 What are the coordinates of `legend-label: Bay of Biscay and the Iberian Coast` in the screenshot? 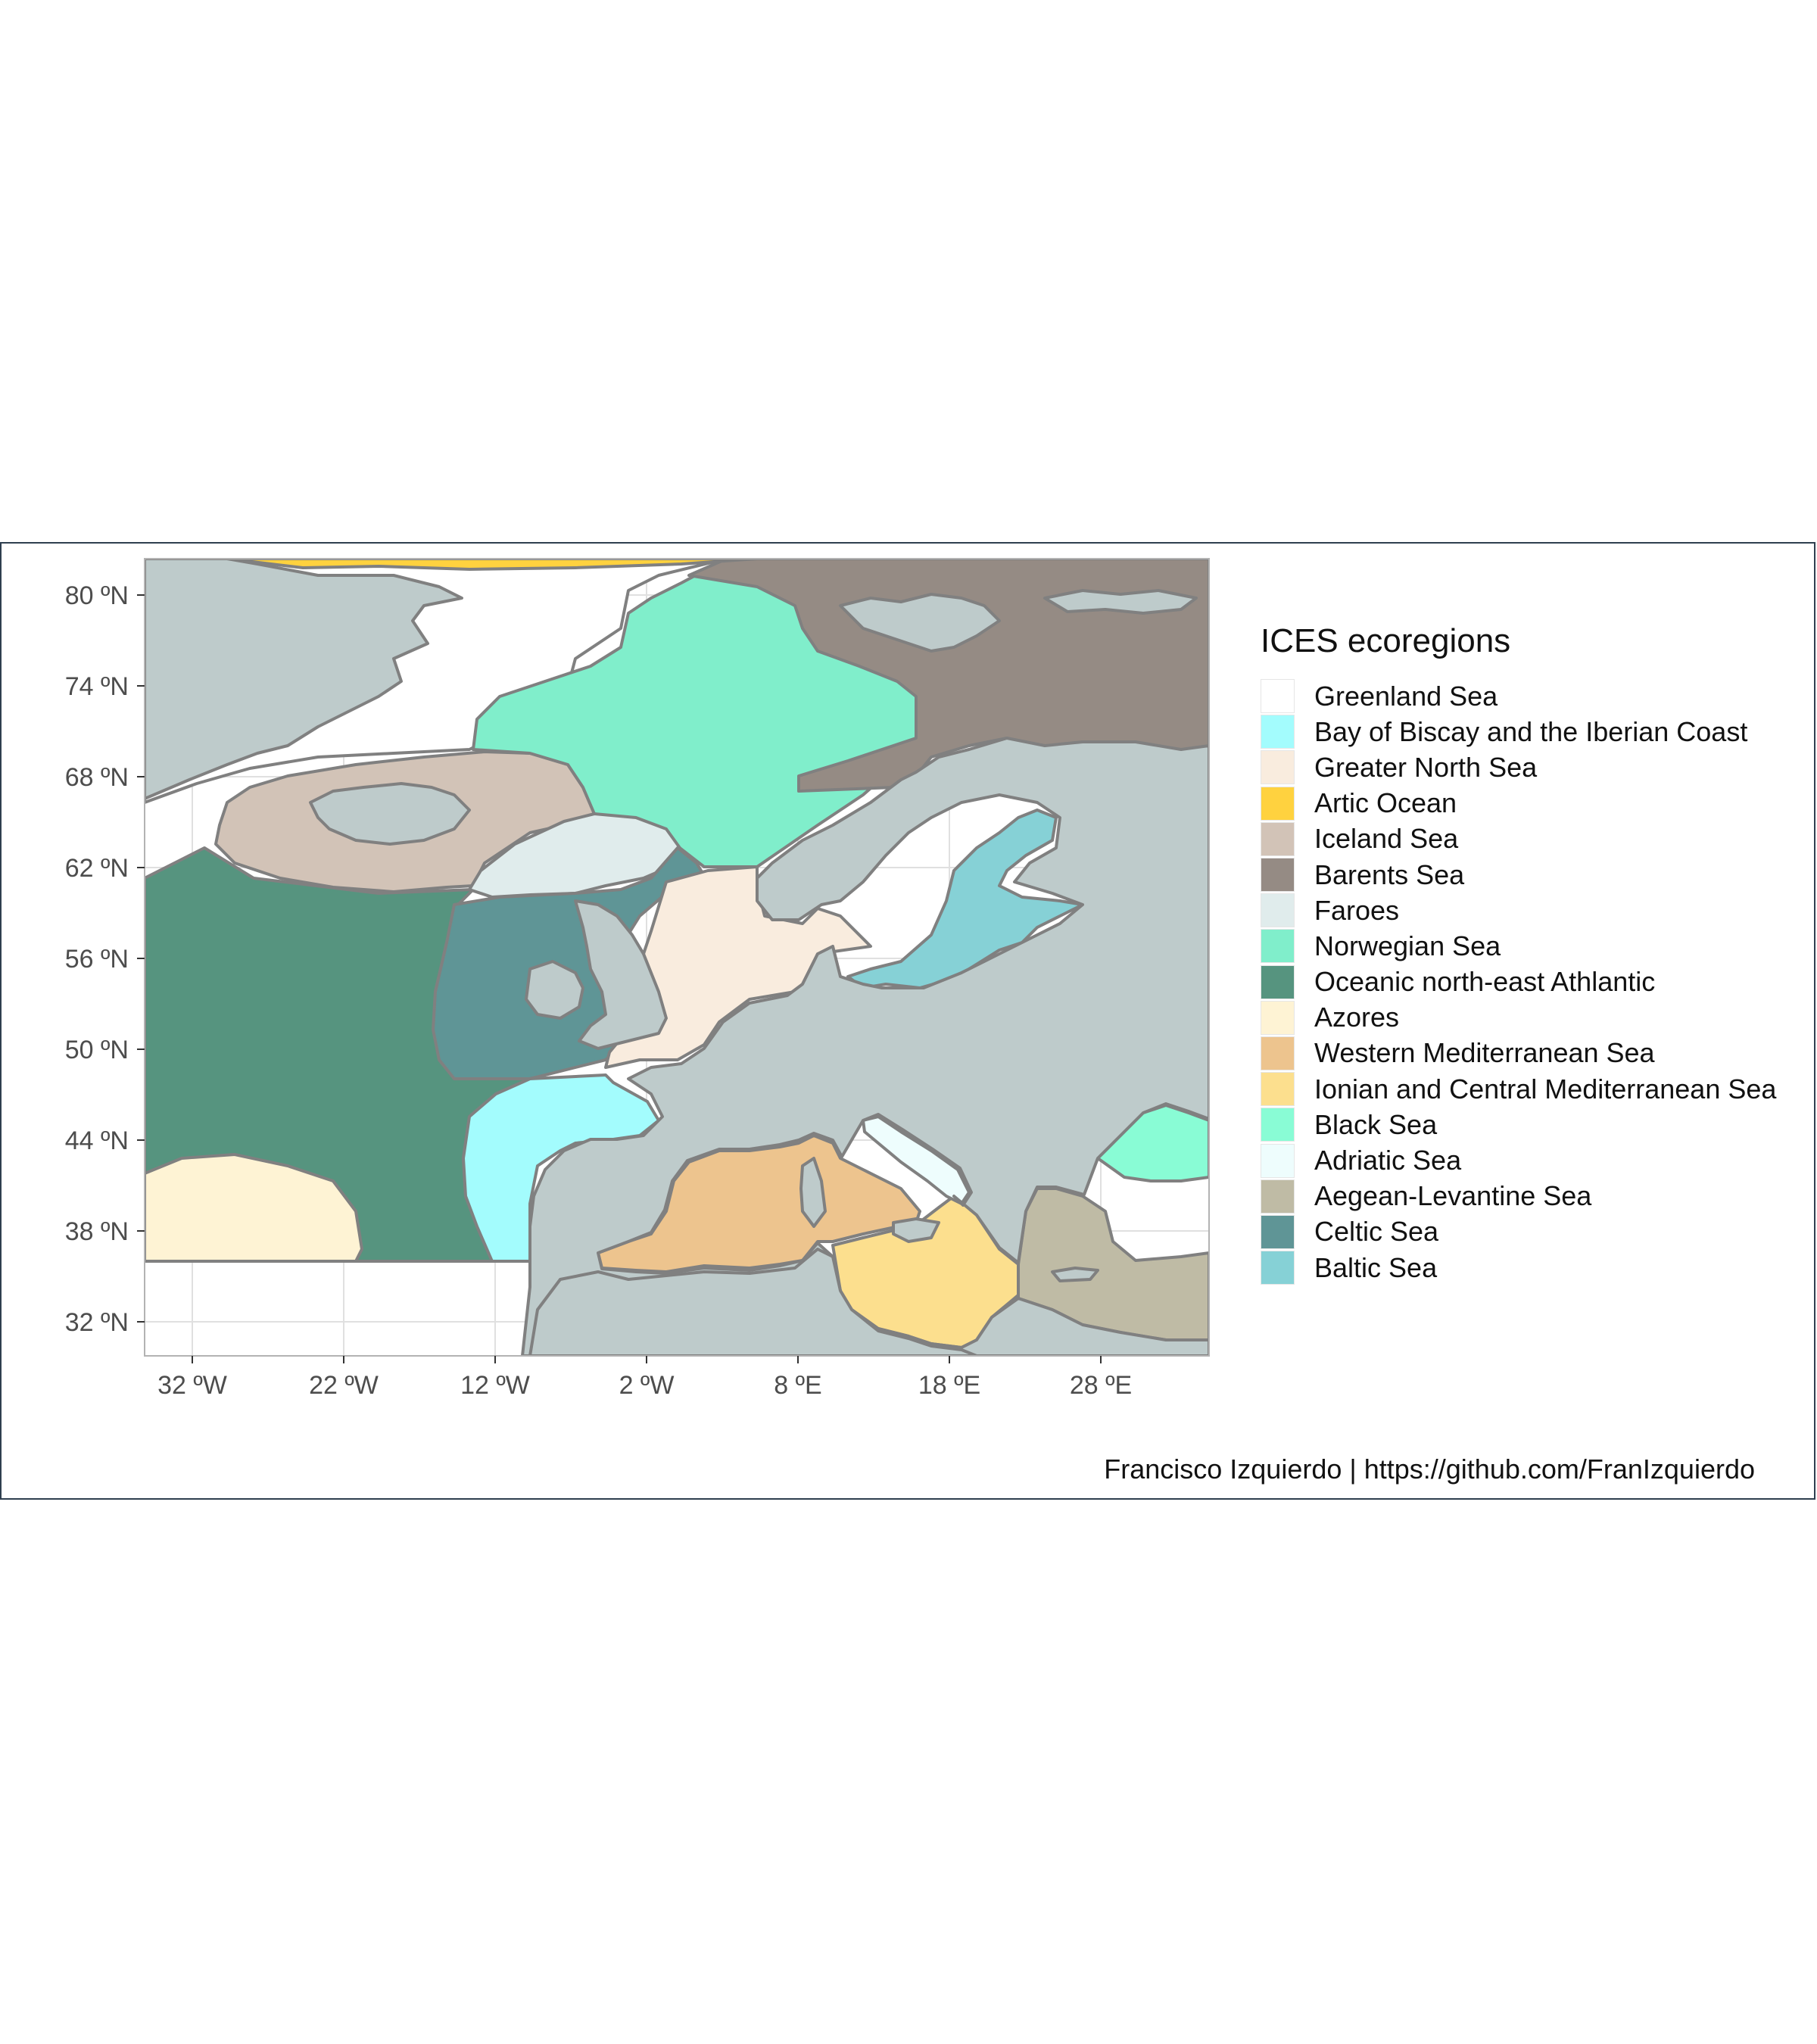 It's located at (1531, 731).